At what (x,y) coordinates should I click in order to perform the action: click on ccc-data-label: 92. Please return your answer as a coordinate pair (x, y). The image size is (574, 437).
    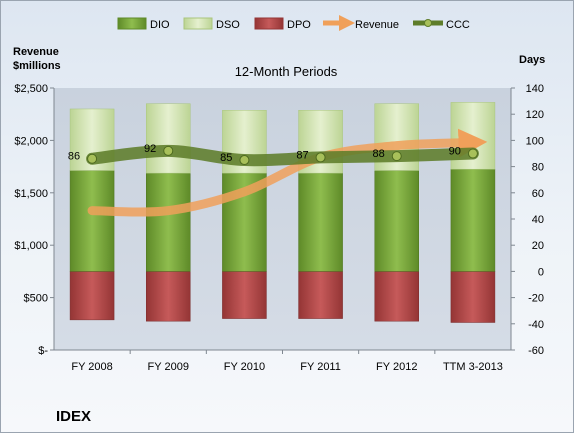
    Looking at the image, I should click on (150, 149).